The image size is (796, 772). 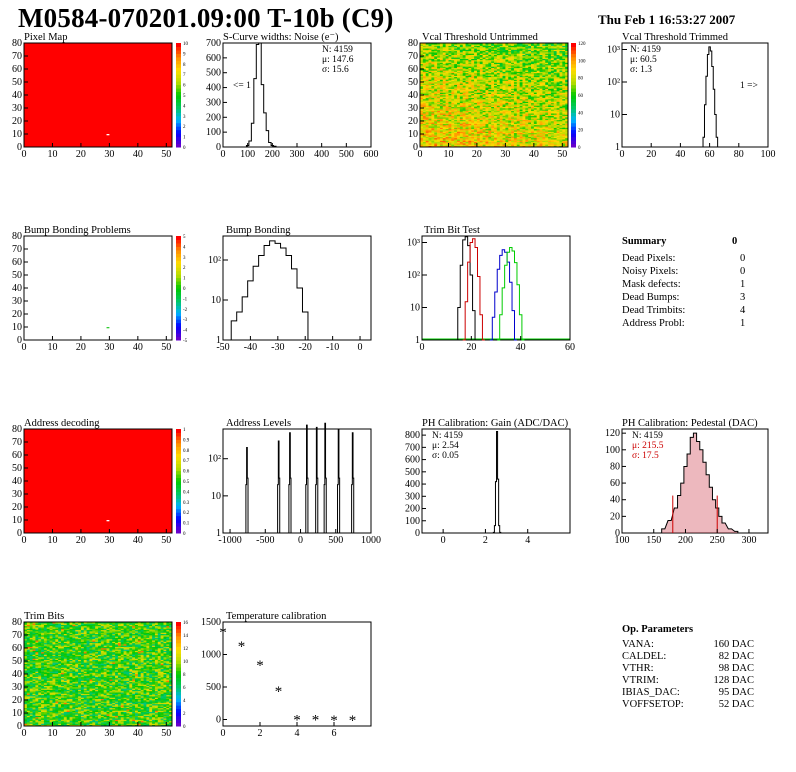 I want to click on panel-title-address-decoding: Address decoding, so click(x=62, y=423).